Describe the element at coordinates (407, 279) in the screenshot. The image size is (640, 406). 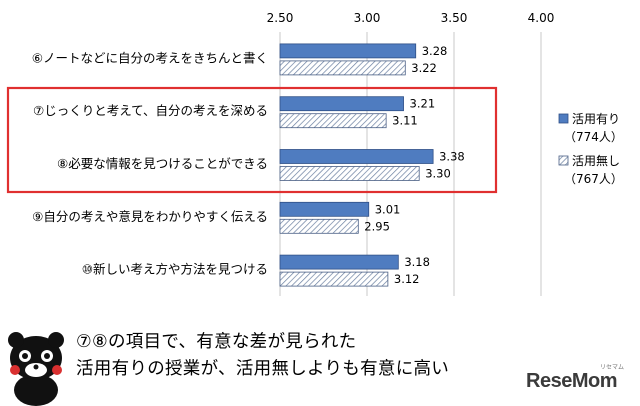
I see `data-label: 3.12` at that location.